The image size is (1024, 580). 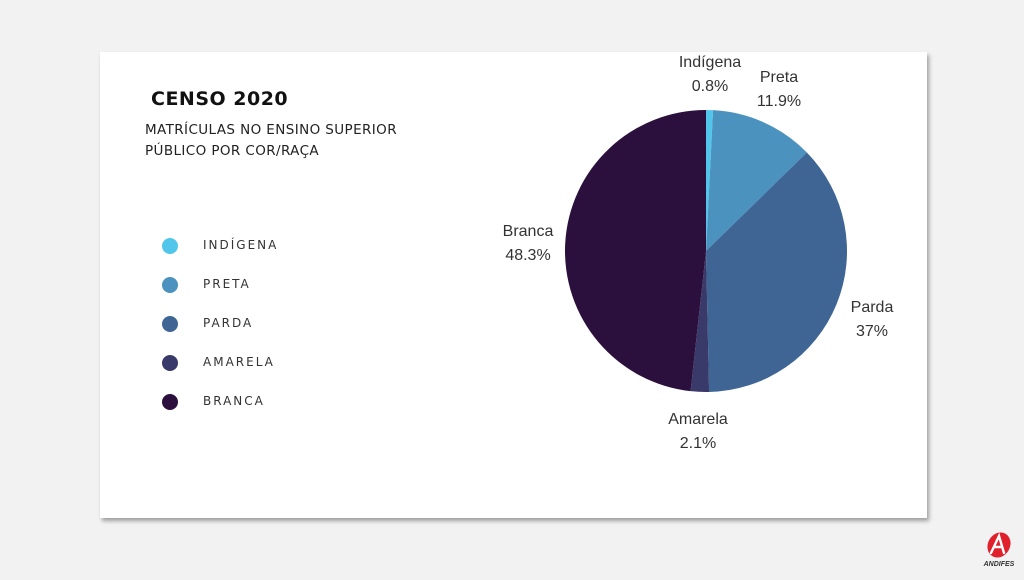 I want to click on legend-item-amarela: AMARELA, so click(x=262, y=363).